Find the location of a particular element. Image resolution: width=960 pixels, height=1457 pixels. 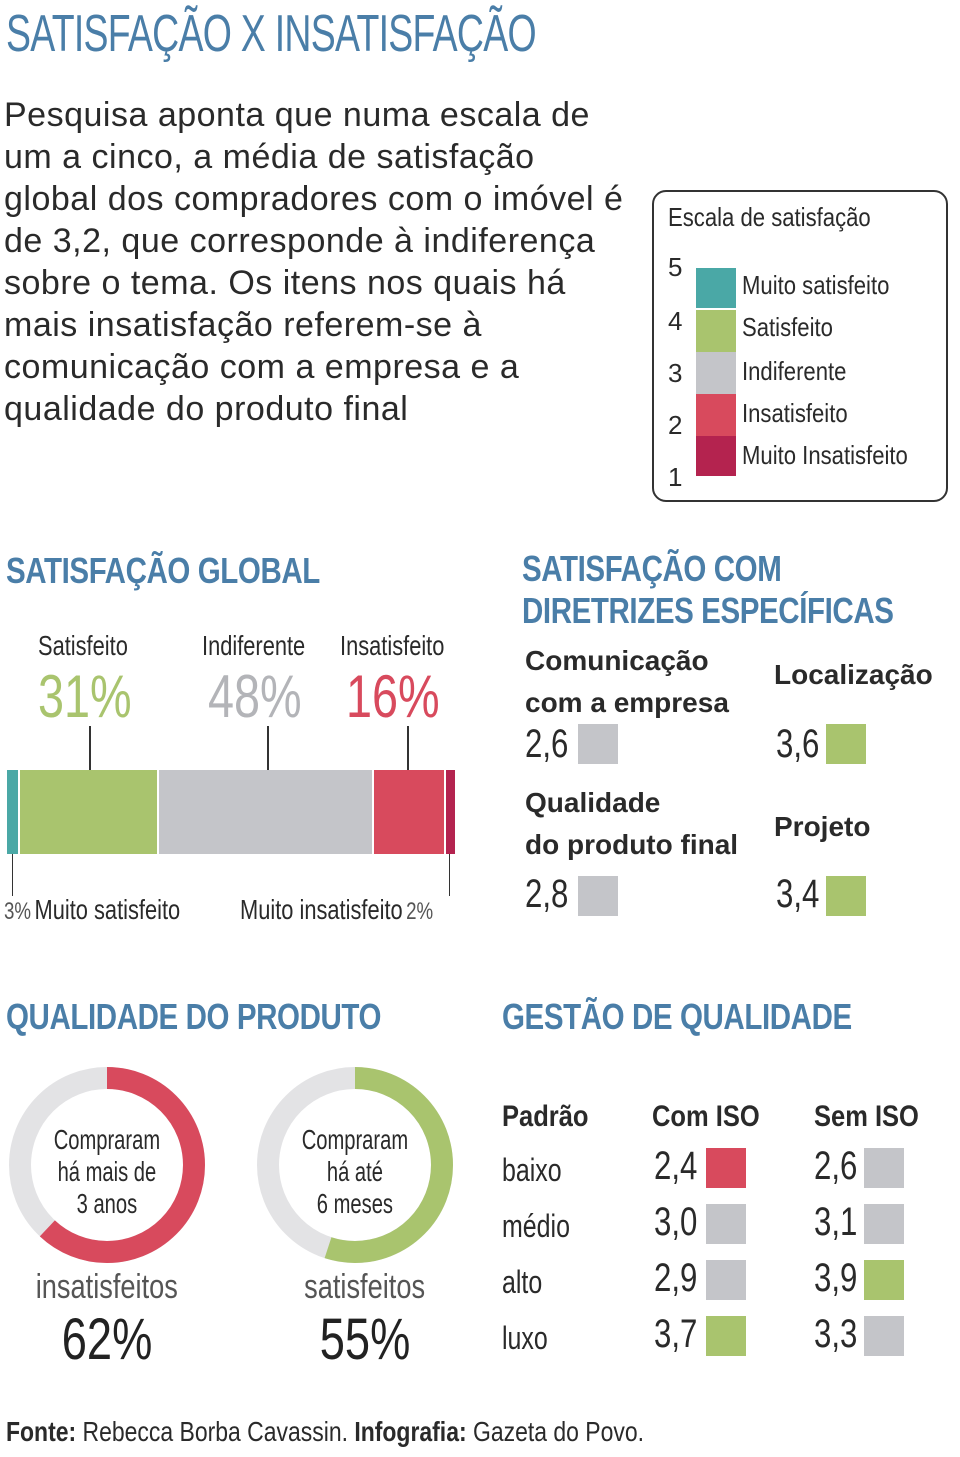

specific-value-projeto: 3,4 is located at coordinates (798, 894).